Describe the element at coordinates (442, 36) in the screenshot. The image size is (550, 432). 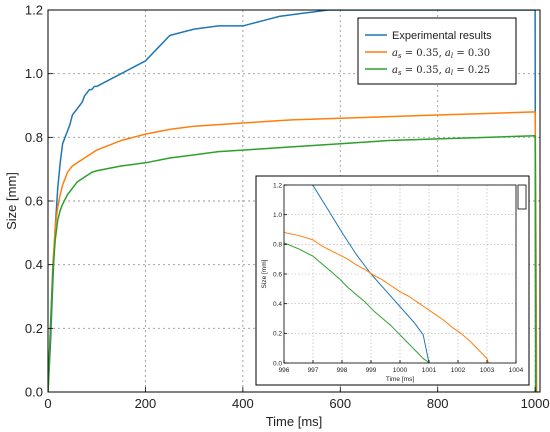
I see `legend-label-experimental: Experimental results` at that location.